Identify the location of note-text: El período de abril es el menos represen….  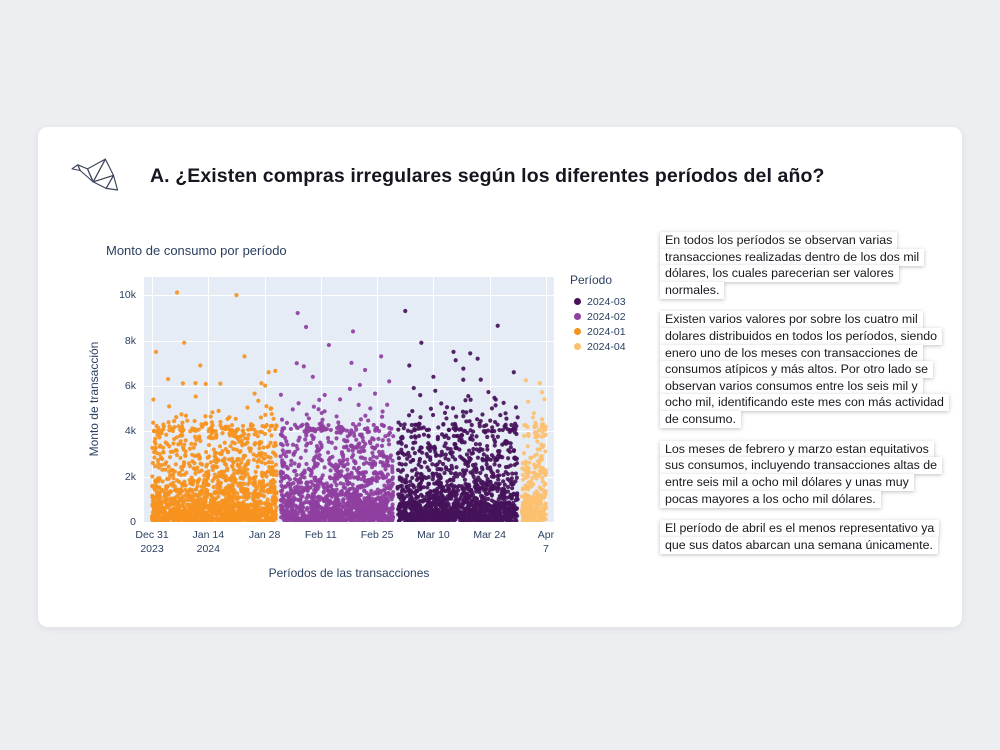
(800, 537).